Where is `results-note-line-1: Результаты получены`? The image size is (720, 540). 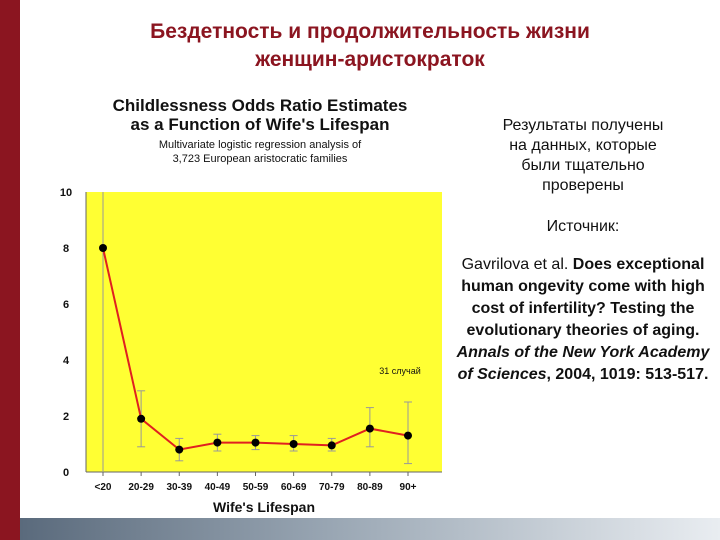 results-note-line-1: Результаты получены is located at coordinates (583, 125).